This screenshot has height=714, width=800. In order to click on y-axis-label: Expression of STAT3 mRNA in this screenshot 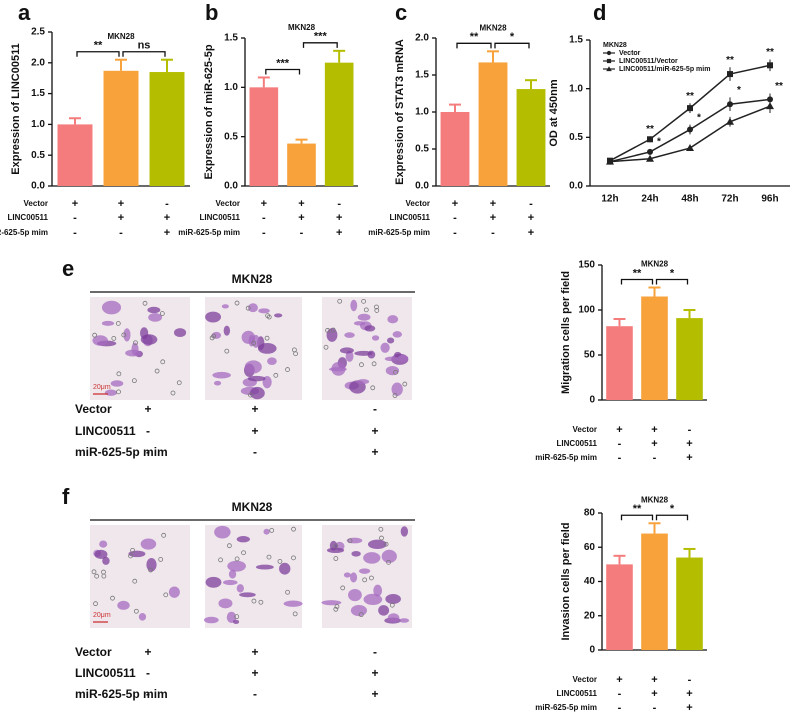, I will do `click(400, 112)`.